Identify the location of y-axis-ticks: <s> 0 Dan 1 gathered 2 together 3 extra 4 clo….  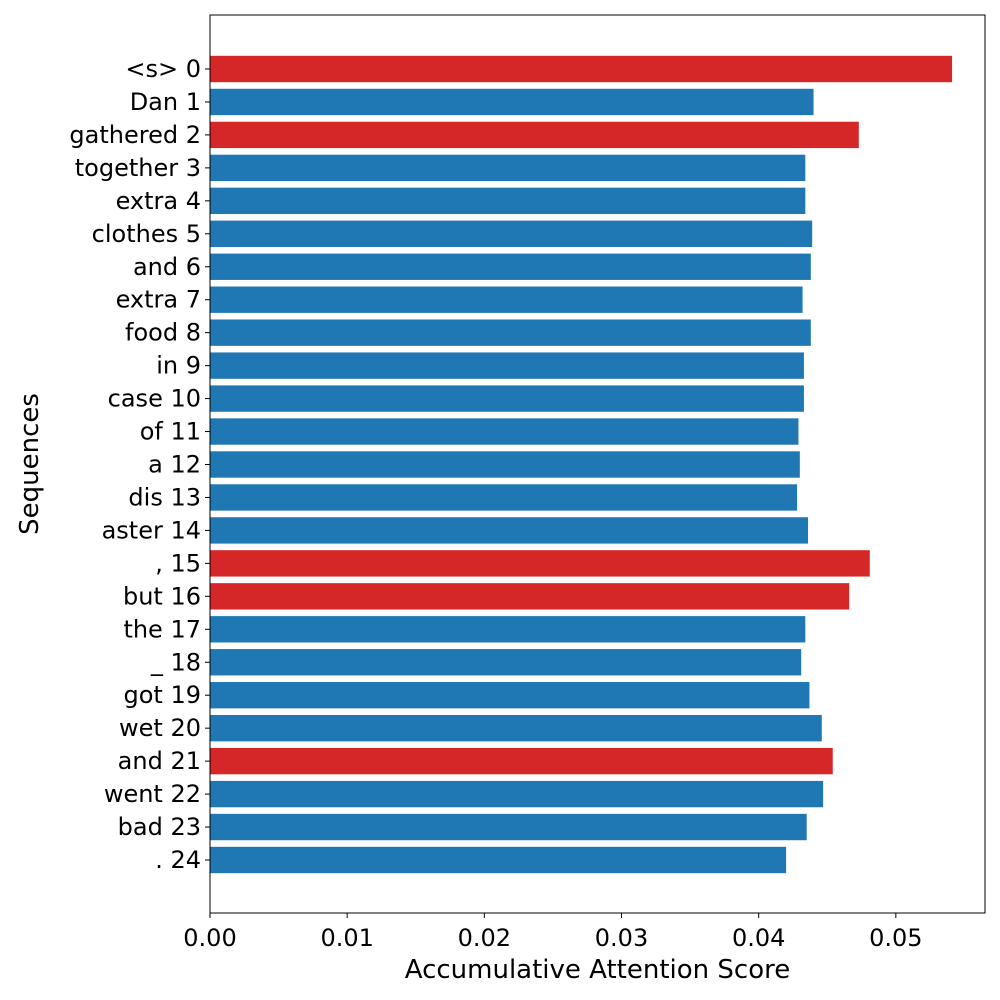
(139, 464).